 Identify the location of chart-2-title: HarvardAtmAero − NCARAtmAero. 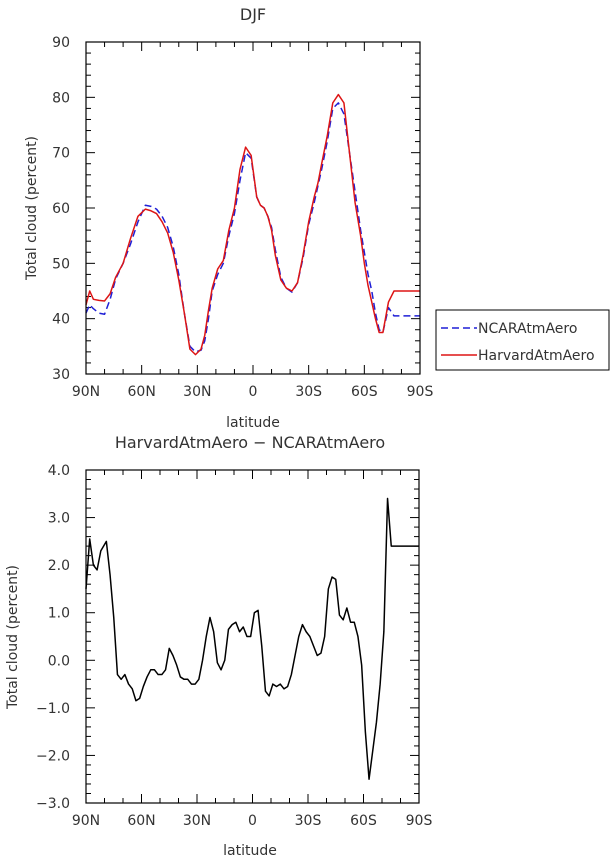
(250, 442).